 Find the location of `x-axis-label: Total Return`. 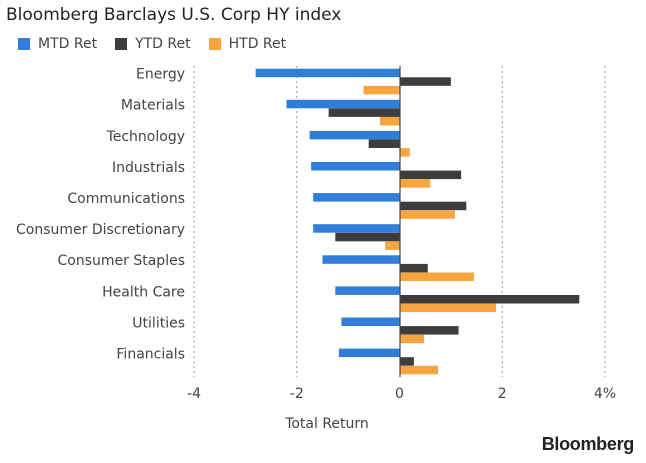

x-axis-label: Total Return is located at coordinates (326, 424).